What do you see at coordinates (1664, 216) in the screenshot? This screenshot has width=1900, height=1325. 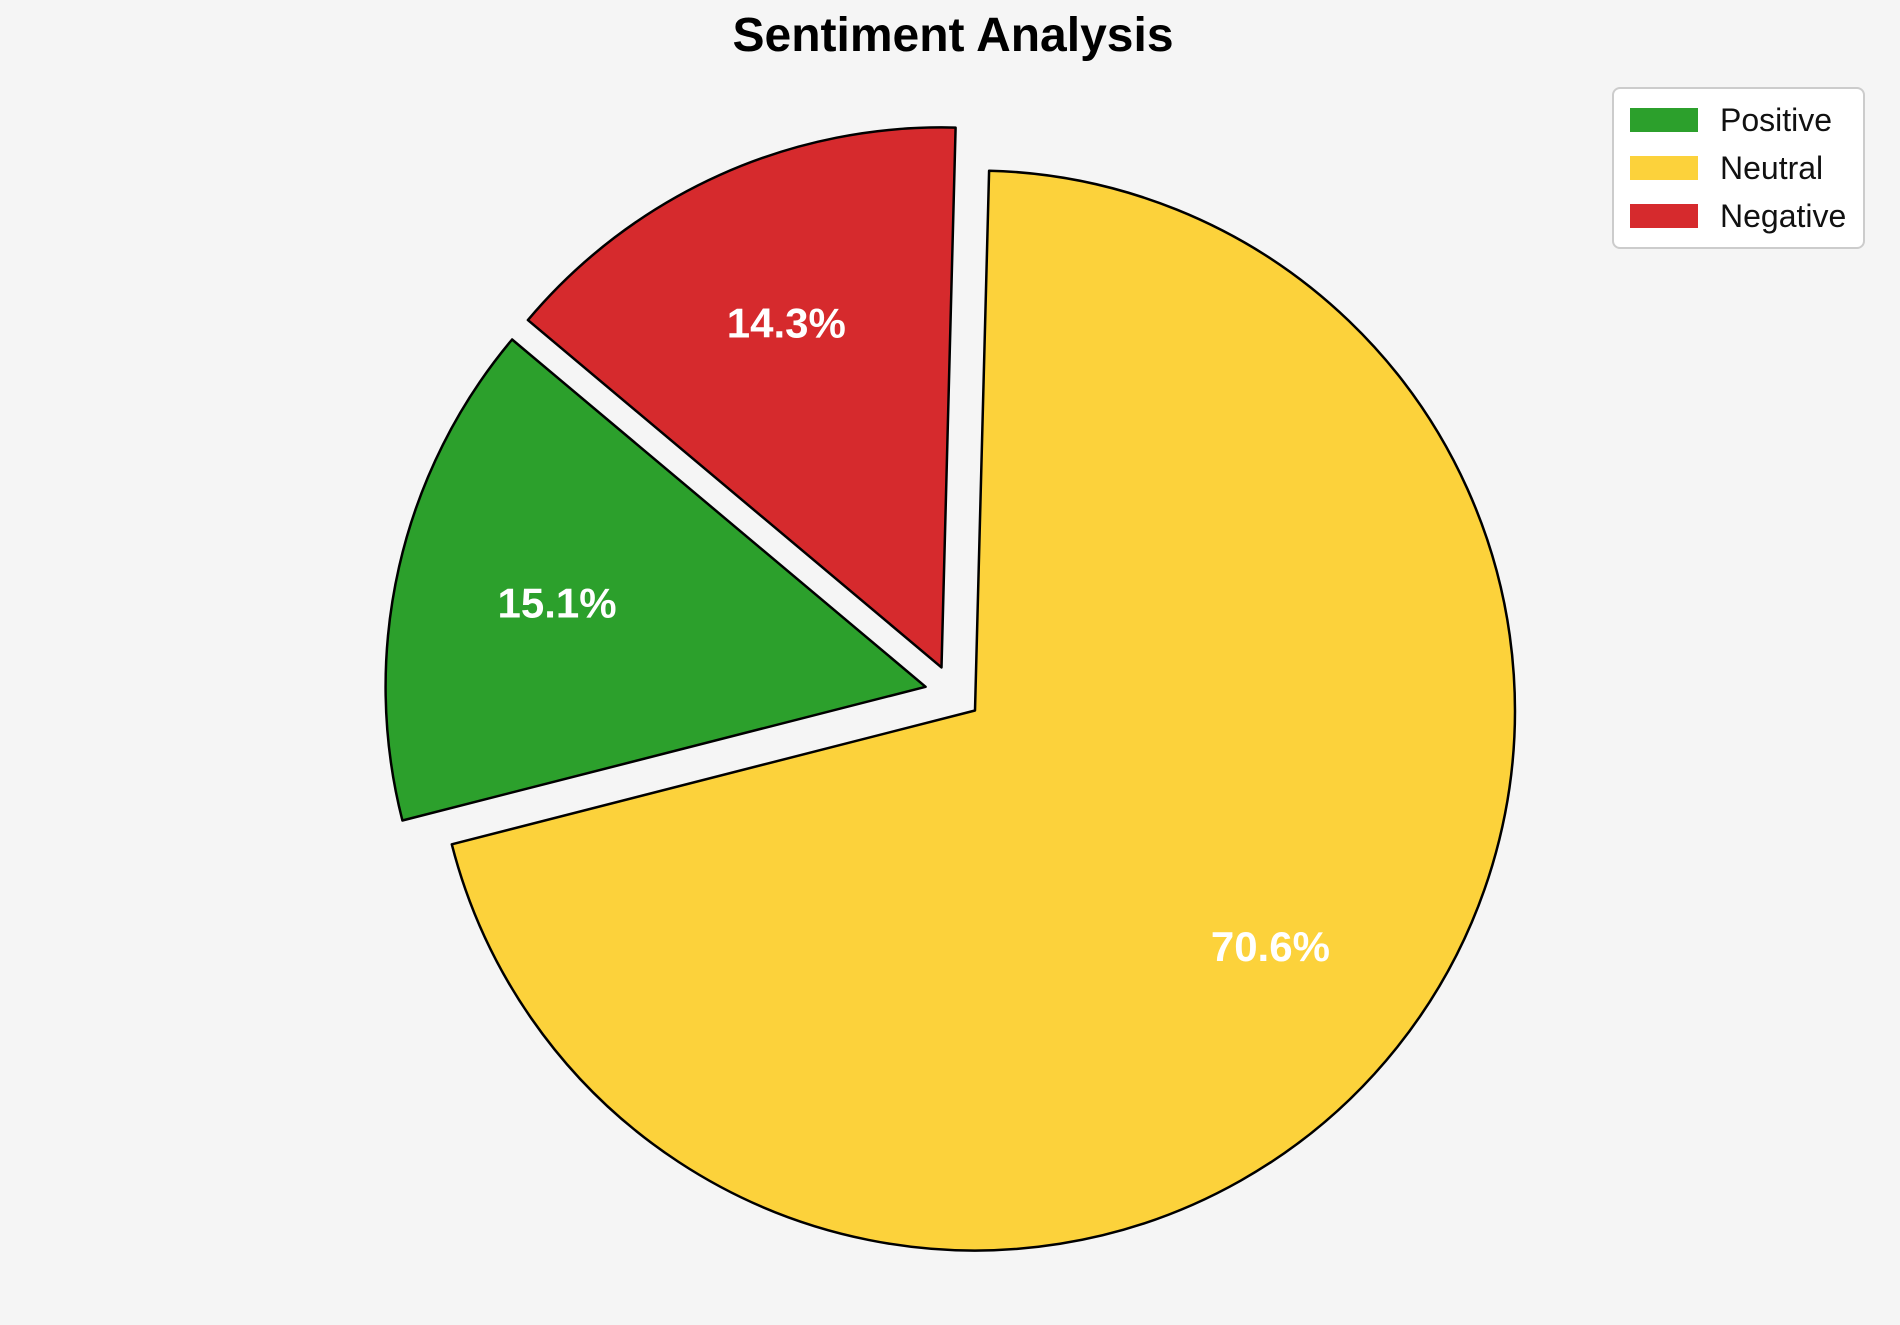 I see `legend-swatch-negative` at bounding box center [1664, 216].